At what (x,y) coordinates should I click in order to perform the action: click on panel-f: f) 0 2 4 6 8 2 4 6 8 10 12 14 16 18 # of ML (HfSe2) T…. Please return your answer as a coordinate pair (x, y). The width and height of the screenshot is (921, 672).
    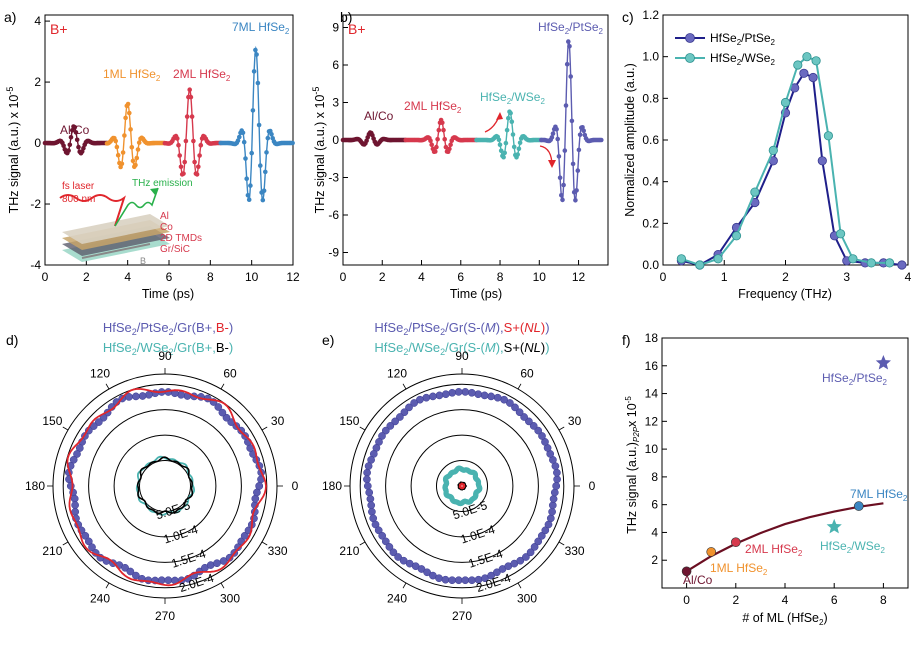
    Looking at the image, I should click on (765, 479).